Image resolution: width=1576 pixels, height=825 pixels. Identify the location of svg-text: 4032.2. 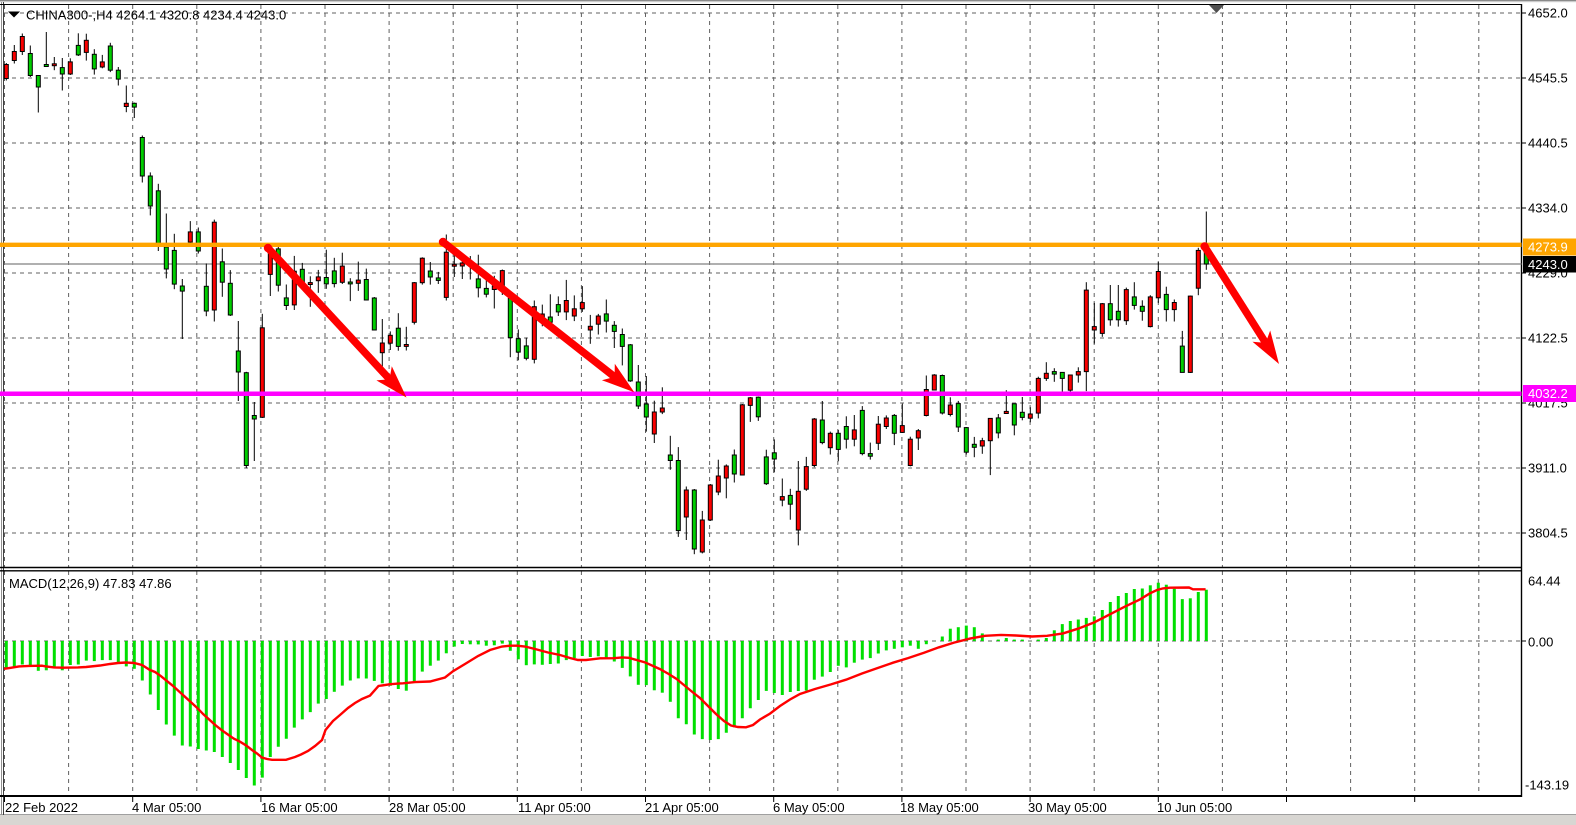
(1548, 393).